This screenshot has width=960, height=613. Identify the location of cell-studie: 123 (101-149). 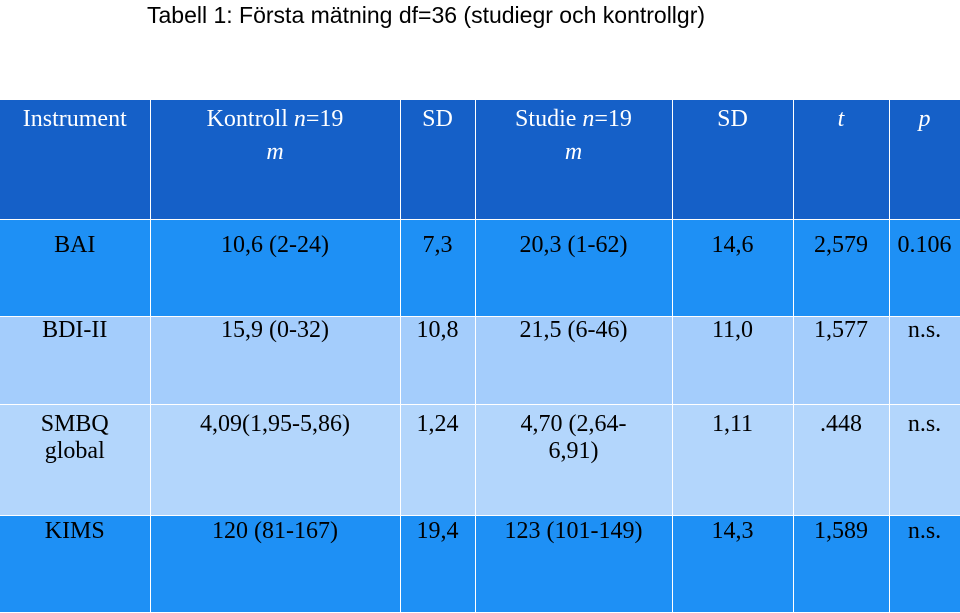
(574, 564).